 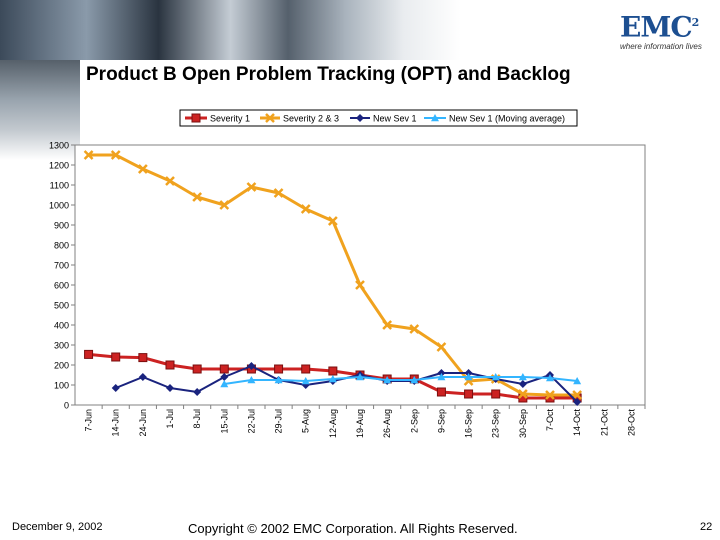 What do you see at coordinates (116, 423) in the screenshot?
I see `x-tick-label: 14-Jun` at bounding box center [116, 423].